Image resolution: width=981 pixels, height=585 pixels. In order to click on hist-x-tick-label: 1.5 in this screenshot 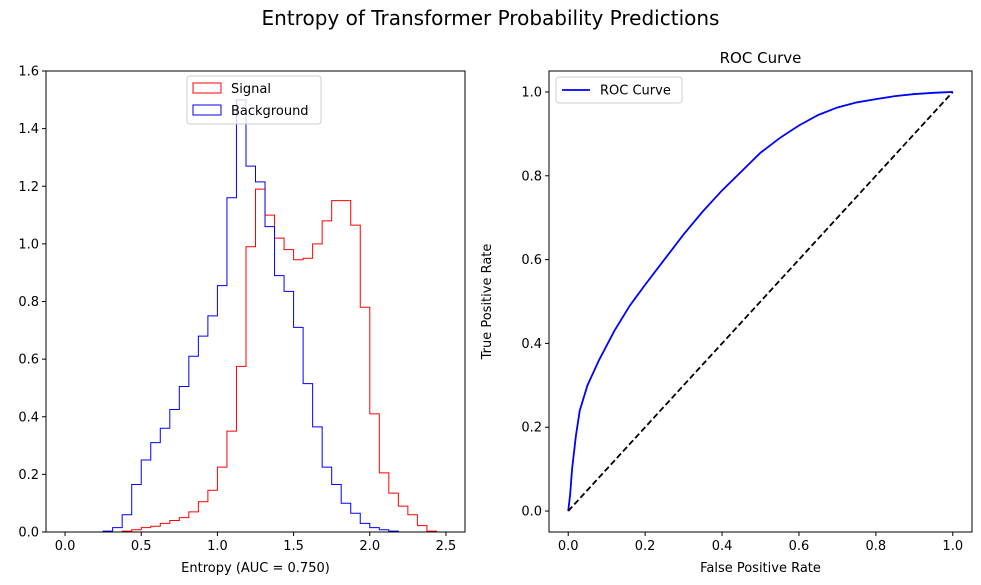, I will do `click(293, 546)`.